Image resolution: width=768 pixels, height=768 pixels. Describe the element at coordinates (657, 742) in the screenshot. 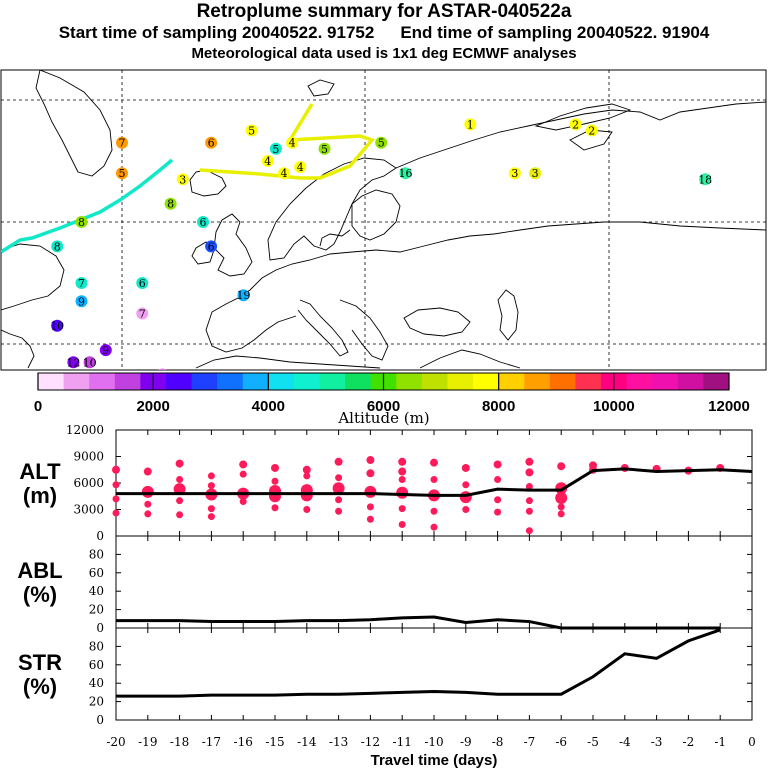

I see `x-tick-label: -3` at that location.